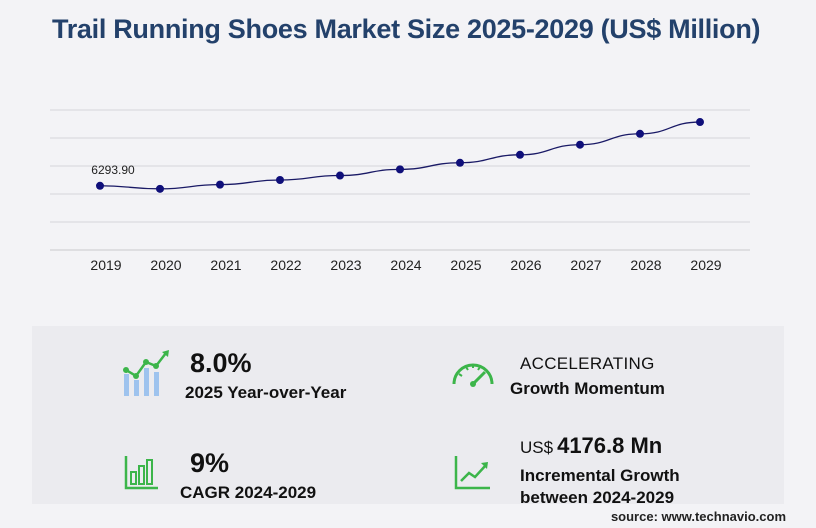  I want to click on incremental-value: US$ 4176.8 Mn, so click(591, 446).